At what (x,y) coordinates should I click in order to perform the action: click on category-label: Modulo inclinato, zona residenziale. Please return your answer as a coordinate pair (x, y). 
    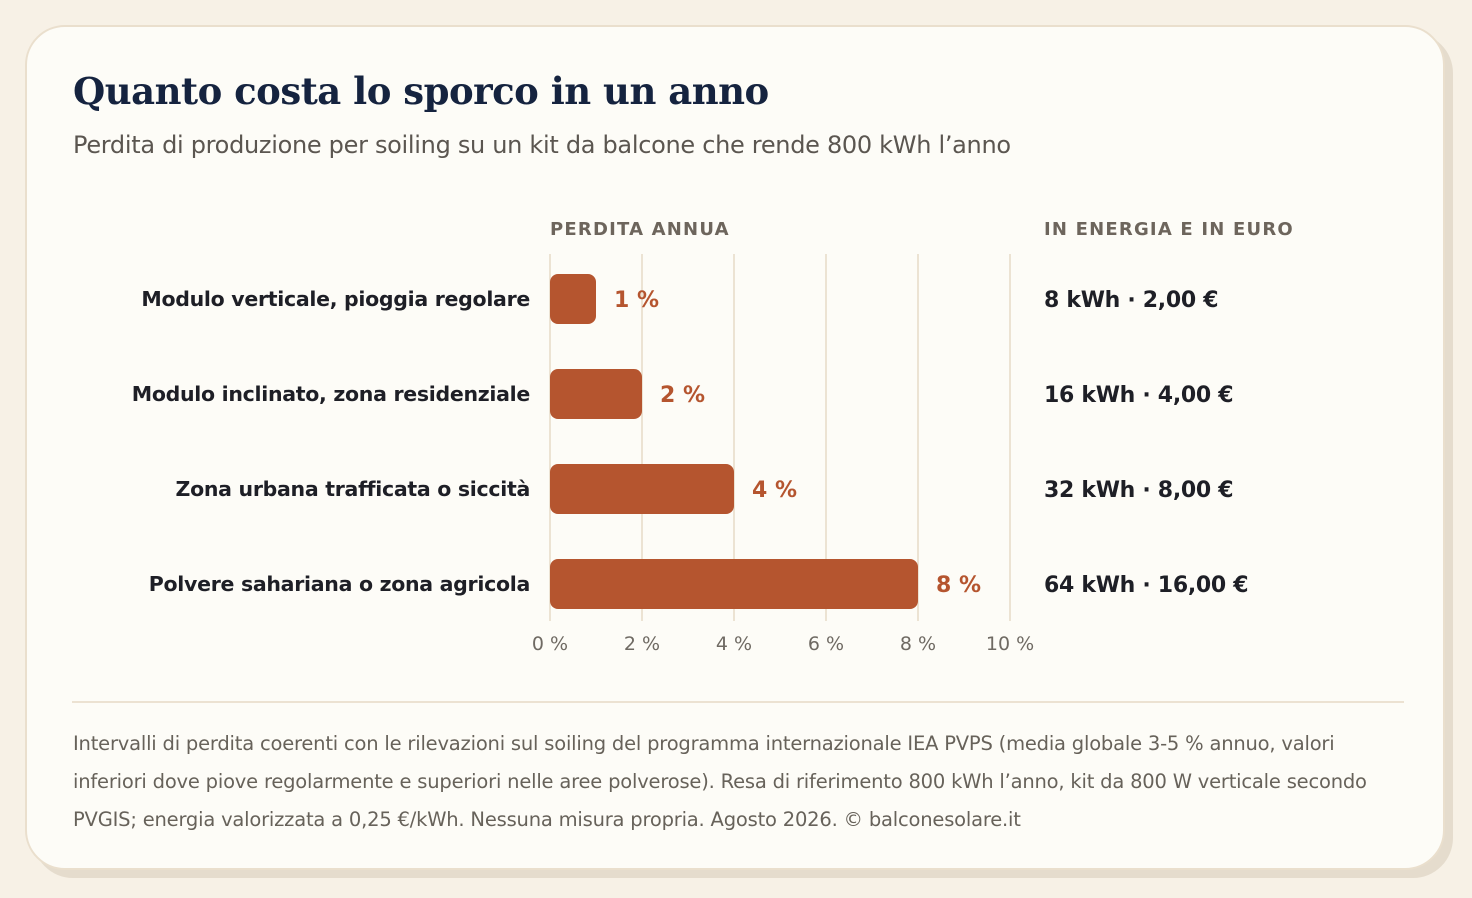
    Looking at the image, I should click on (331, 394).